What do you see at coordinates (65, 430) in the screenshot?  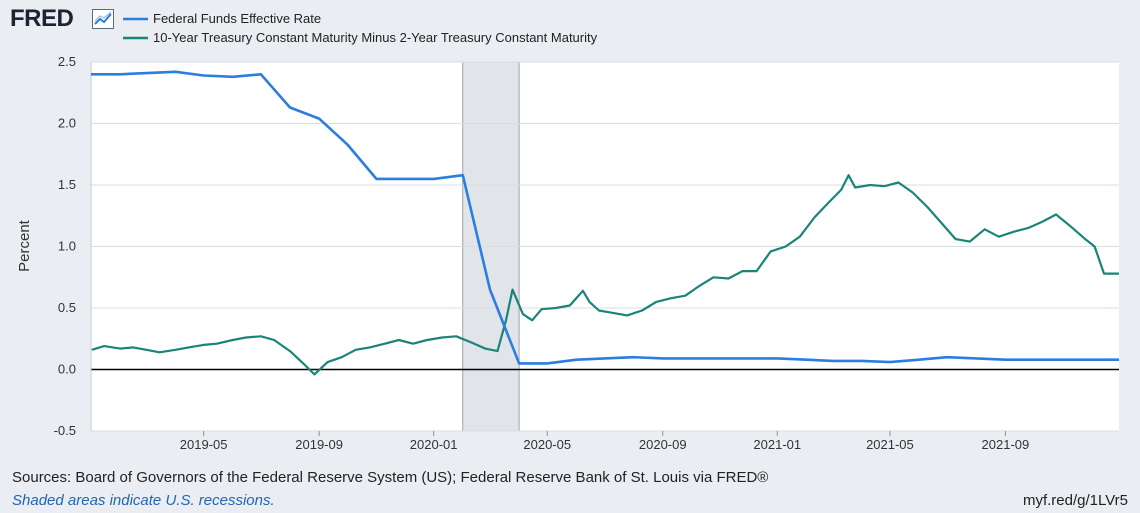 I see `y-tick-label: -0.5` at bounding box center [65, 430].